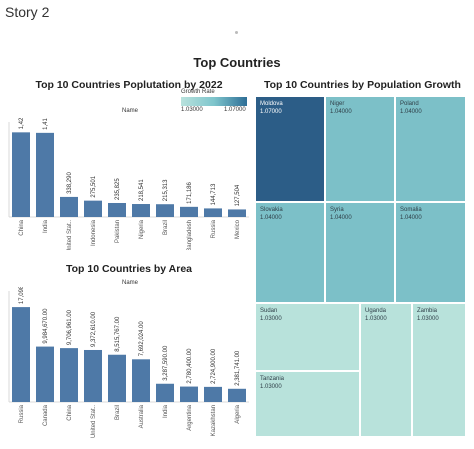 Image resolution: width=474 pixels, height=449 pixels. I want to click on population-data-label: 338,290, so click(70, 183).